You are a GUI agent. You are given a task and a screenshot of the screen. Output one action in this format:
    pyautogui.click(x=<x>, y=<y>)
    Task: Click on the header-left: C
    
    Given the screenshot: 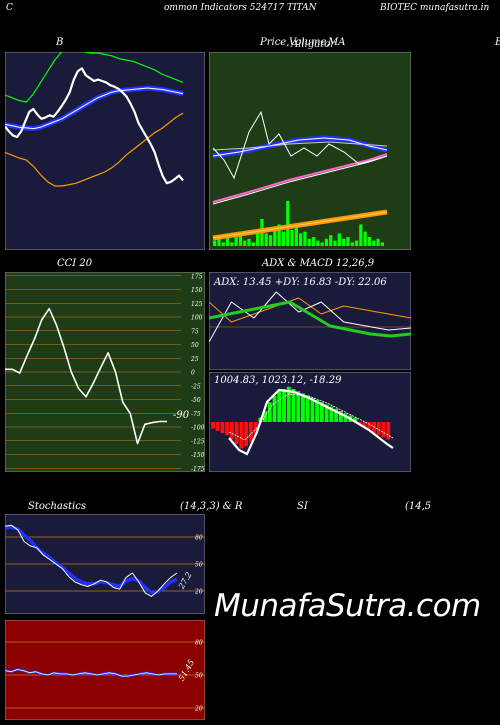 What is the action you would take?
    pyautogui.click(x=9, y=8)
    